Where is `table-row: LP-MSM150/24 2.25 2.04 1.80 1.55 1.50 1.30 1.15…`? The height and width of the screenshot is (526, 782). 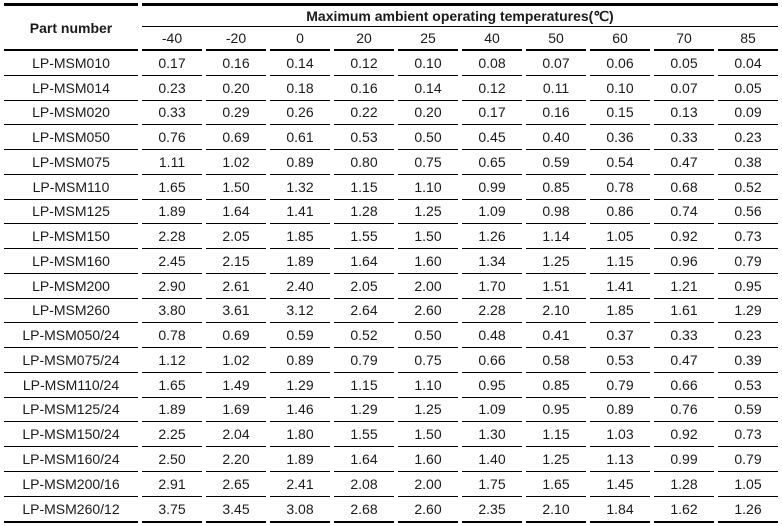 table-row: LP-MSM150/24 2.25 2.04 1.80 1.55 1.50 1.30 1.15… is located at coordinates (391, 434).